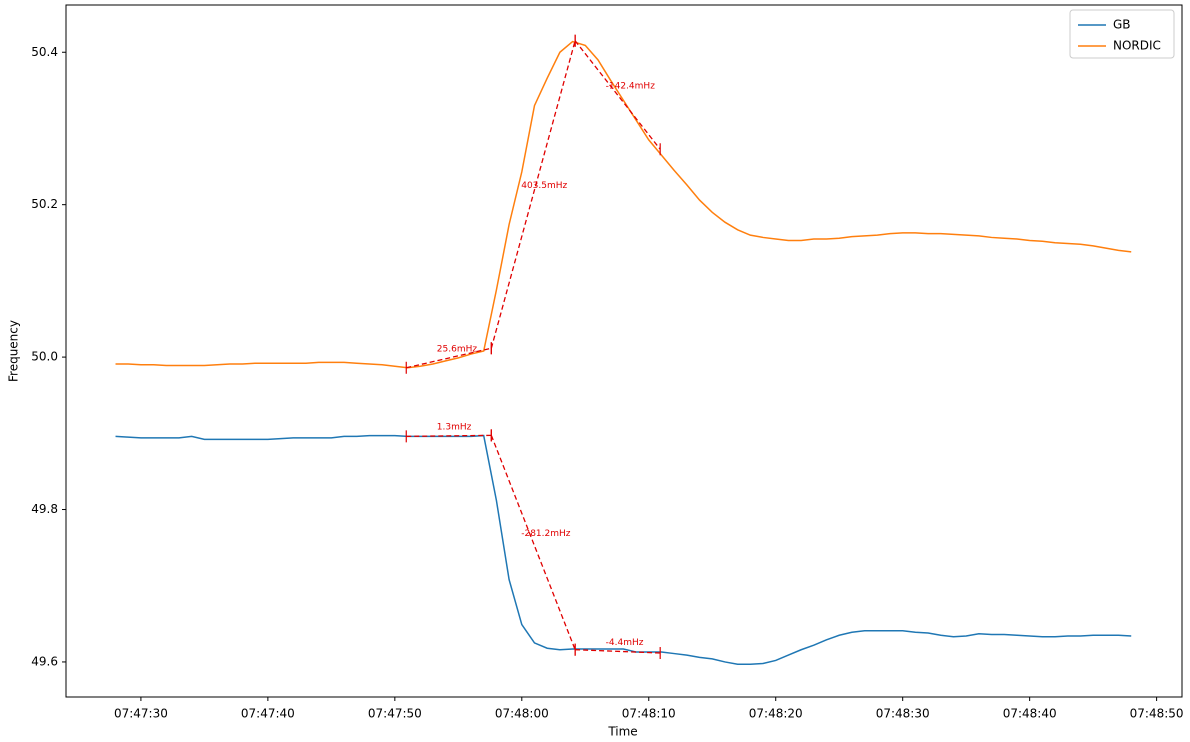  I want to click on x-tick-label: 07:47:40, so click(268, 714).